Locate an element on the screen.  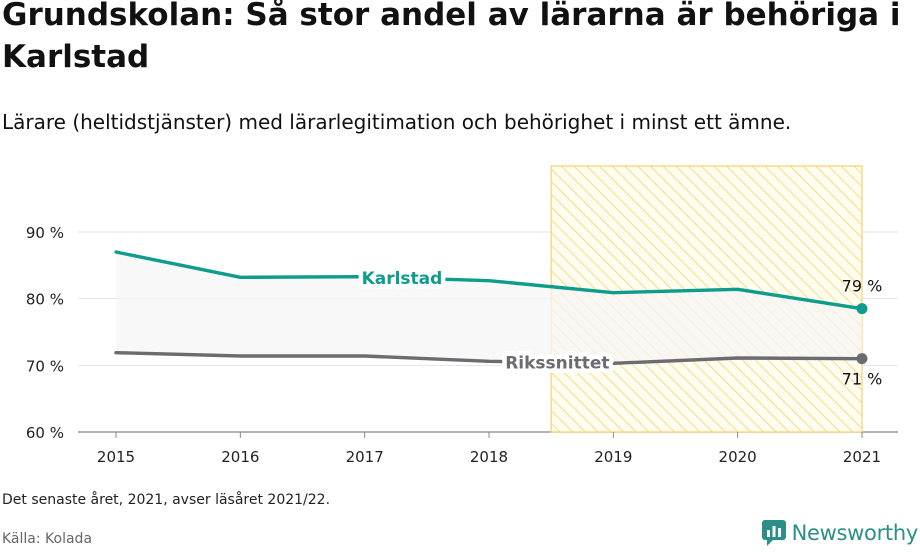
x-tick-label: 2015 is located at coordinates (116, 457).